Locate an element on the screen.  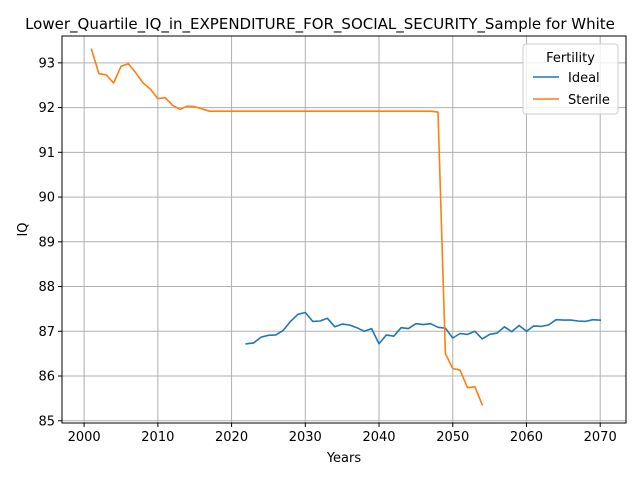
y-tick-label: 93 is located at coordinates (46, 63).